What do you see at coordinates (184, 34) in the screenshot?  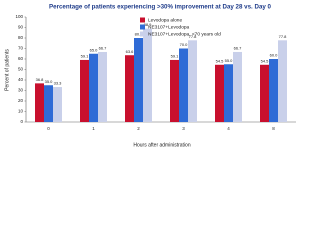 I see `legend-label: NE3107+Levodopa, <70 years old` at bounding box center [184, 34].